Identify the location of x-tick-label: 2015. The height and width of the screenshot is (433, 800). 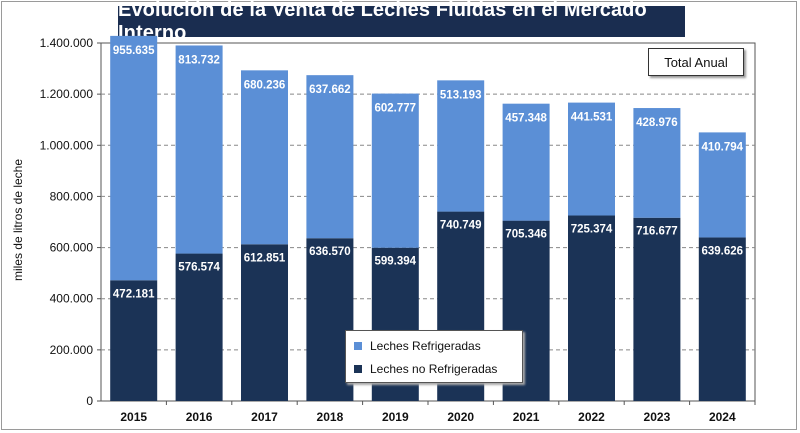
(133, 417).